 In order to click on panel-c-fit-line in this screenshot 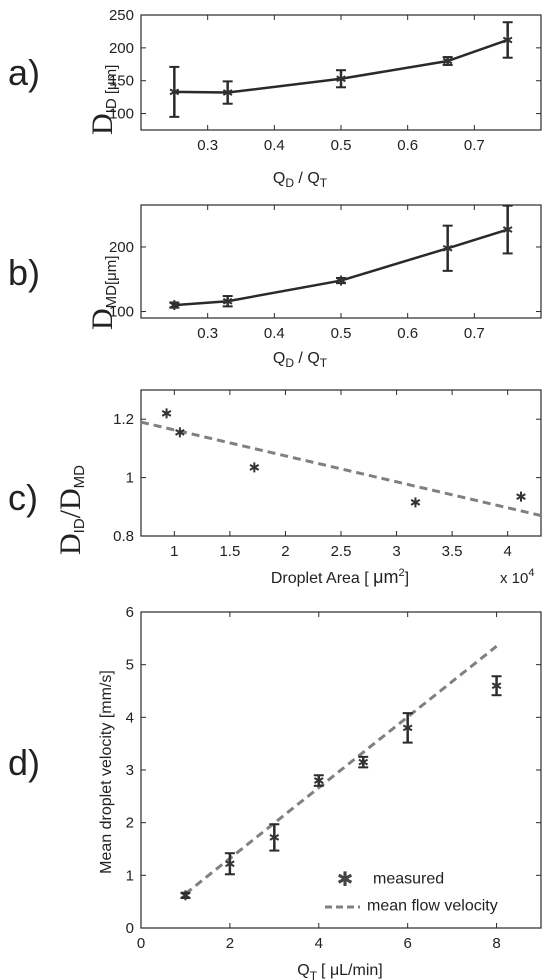, I will do `click(341, 469)`.